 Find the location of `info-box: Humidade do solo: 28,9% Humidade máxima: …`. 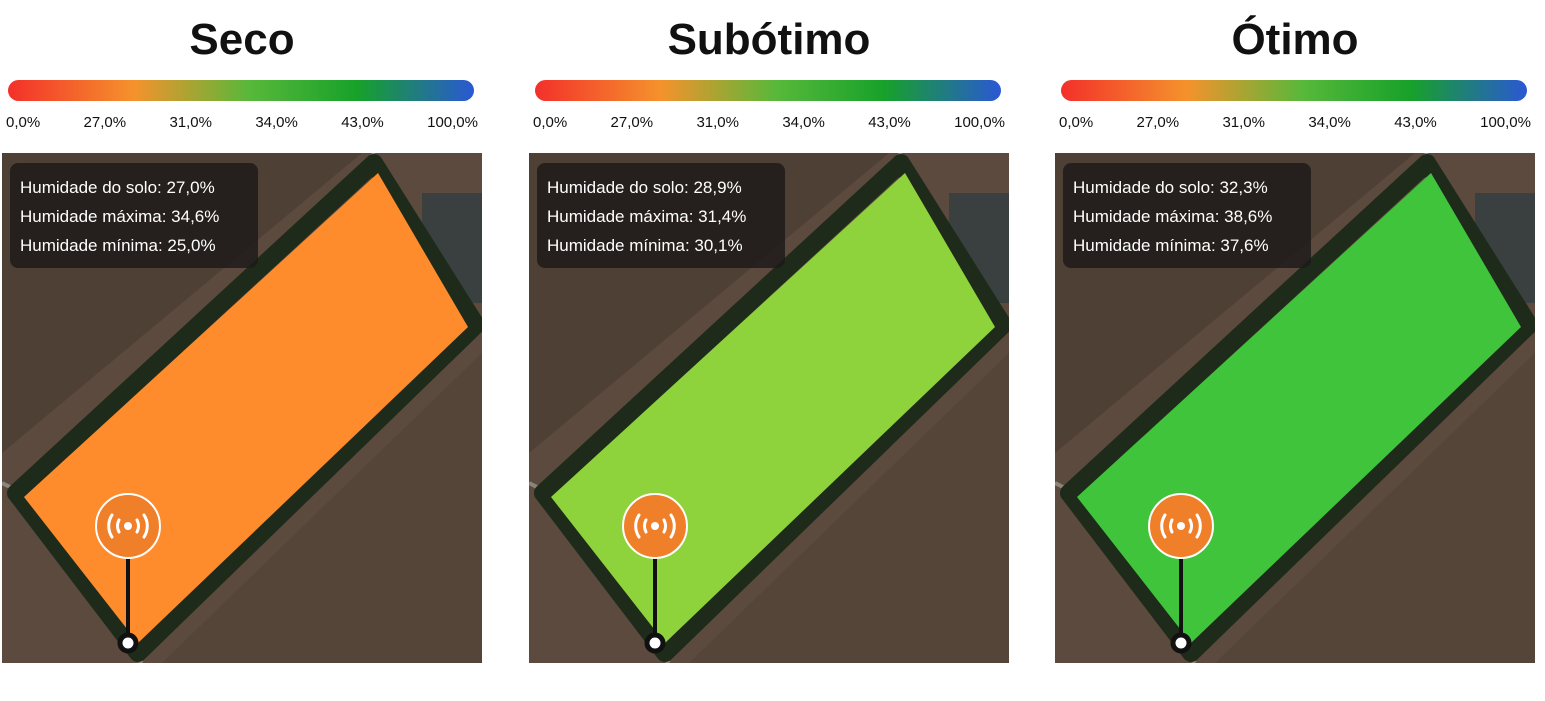

info-box: Humidade do solo: 28,9% Humidade máxima: … is located at coordinates (661, 215).